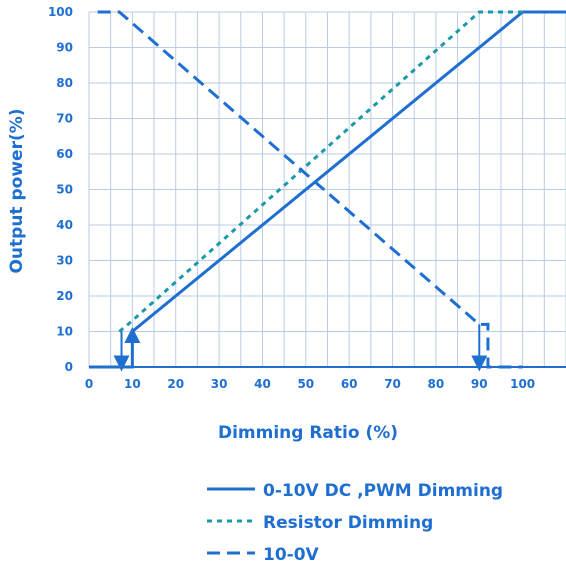 The height and width of the screenshot is (564, 566). Describe the element at coordinates (436, 384) in the screenshot. I see `x-tick-label: 80` at that location.